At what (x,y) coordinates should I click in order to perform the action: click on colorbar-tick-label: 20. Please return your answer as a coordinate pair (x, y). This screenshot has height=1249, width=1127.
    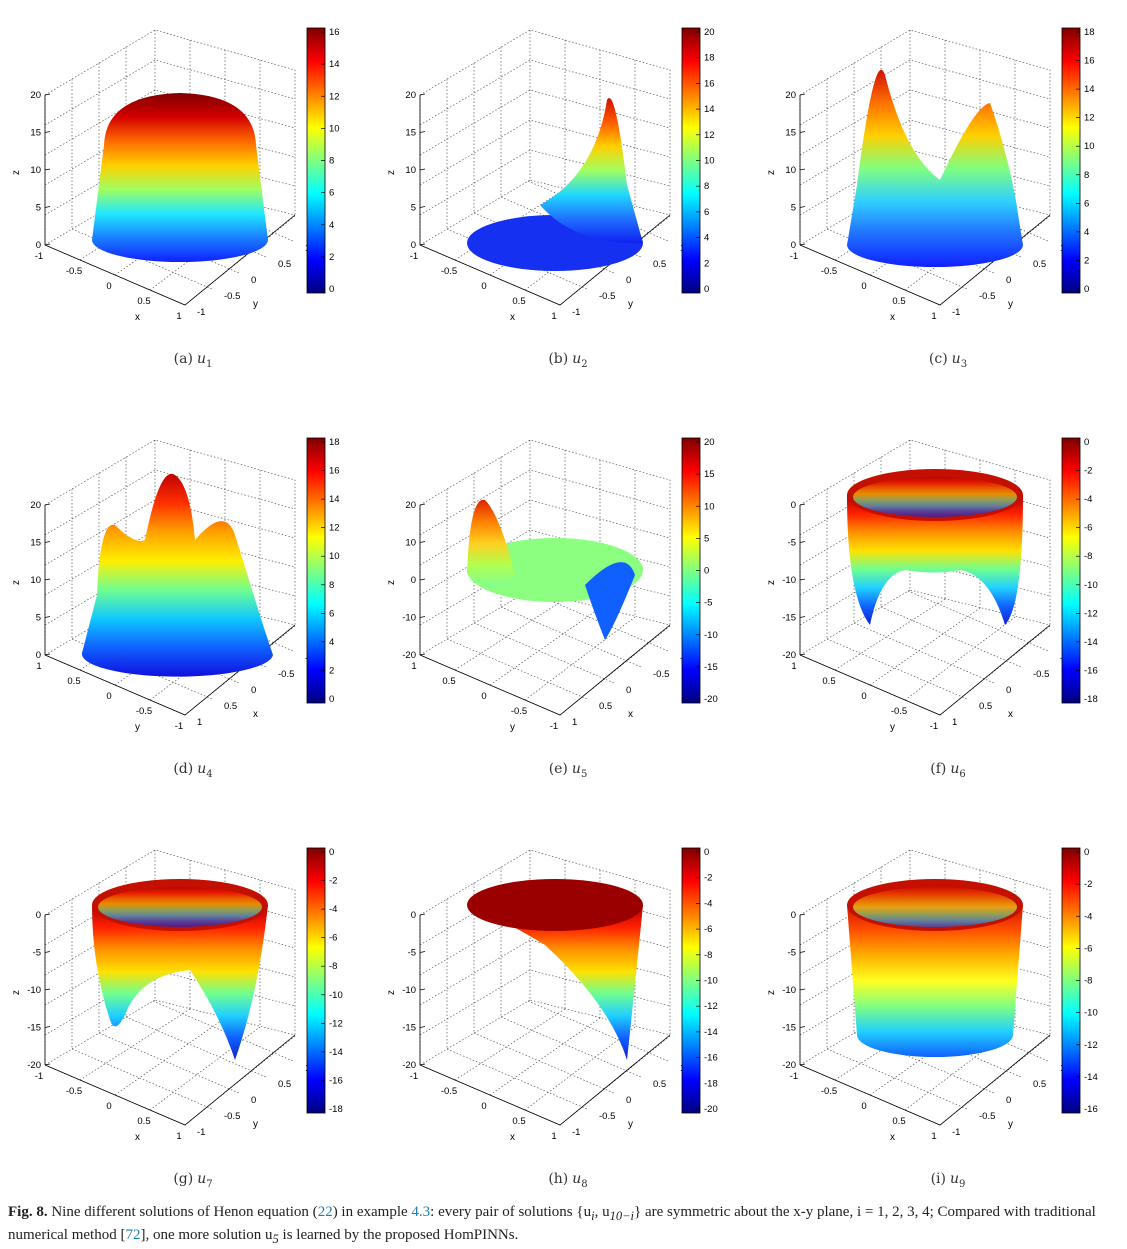
    Looking at the image, I should click on (709, 442).